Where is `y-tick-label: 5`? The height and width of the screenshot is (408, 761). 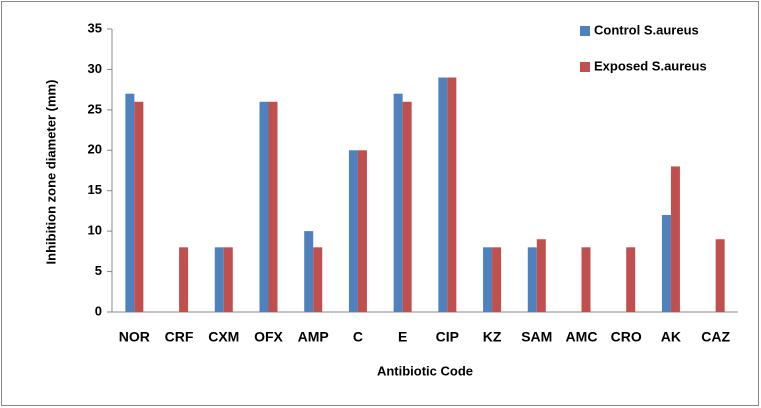
y-tick-label: 5 is located at coordinates (98, 270).